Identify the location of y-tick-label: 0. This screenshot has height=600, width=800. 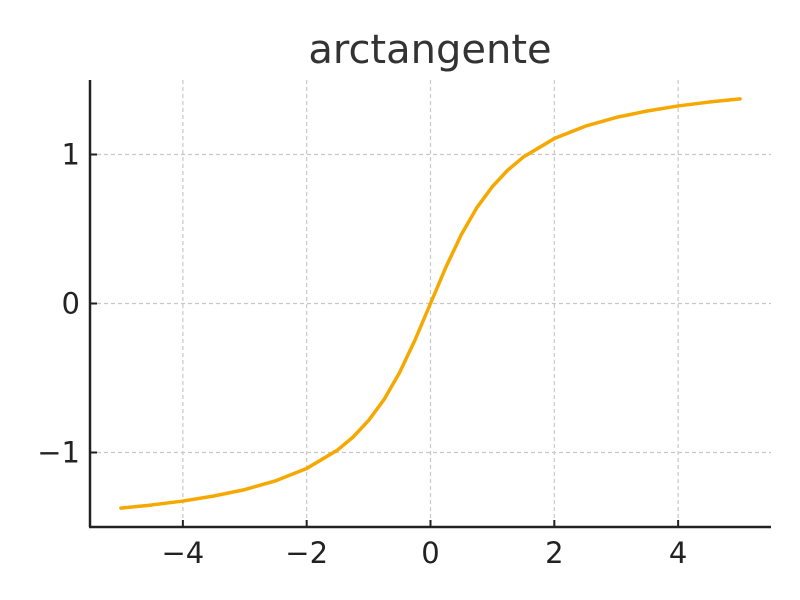
(71, 304).